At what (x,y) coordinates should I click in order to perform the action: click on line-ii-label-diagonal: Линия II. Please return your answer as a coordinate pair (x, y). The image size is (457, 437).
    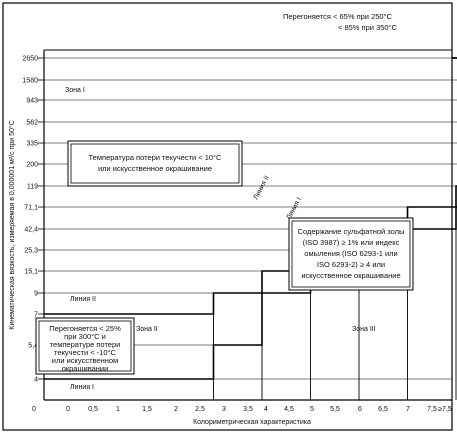
    Looking at the image, I should click on (262, 188).